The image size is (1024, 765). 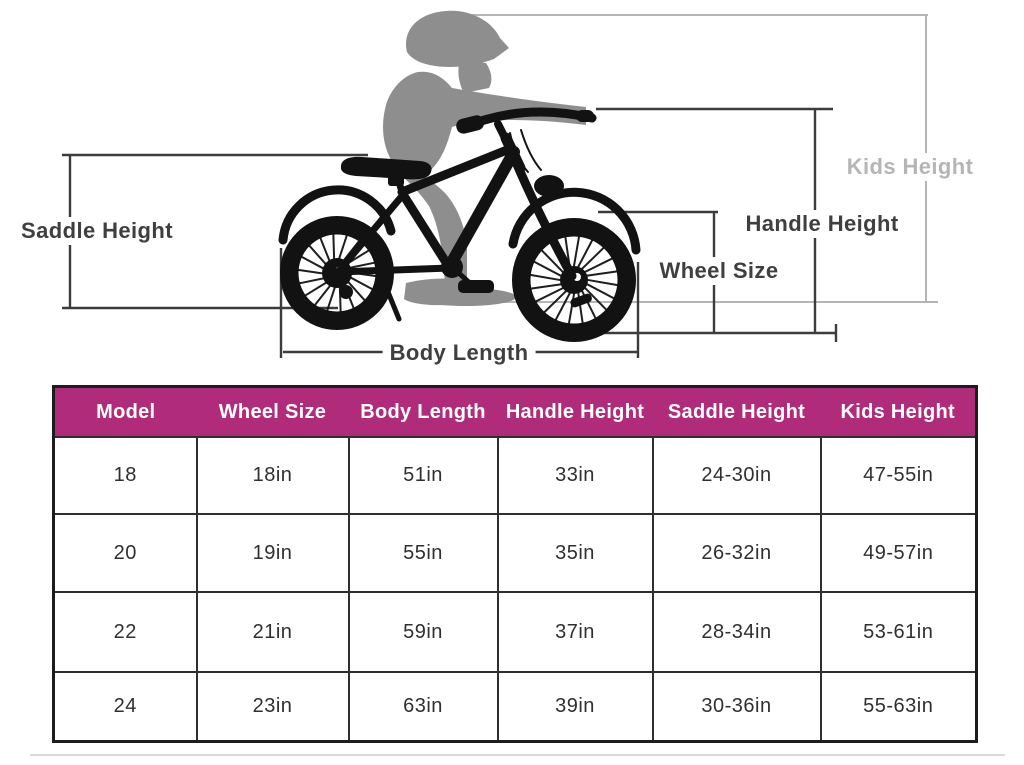 I want to click on table-cell: 24-30in, so click(x=736, y=475).